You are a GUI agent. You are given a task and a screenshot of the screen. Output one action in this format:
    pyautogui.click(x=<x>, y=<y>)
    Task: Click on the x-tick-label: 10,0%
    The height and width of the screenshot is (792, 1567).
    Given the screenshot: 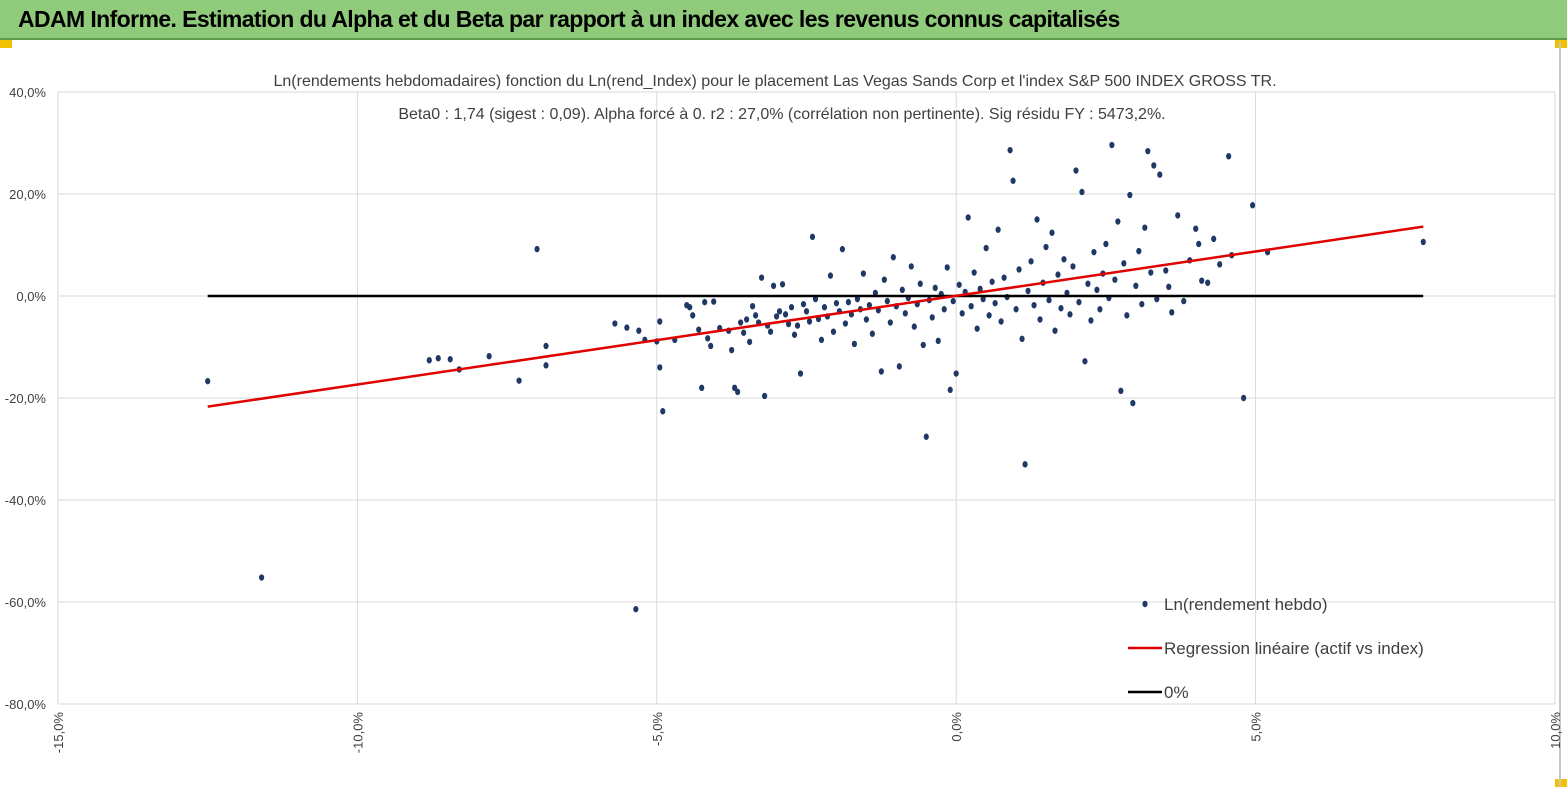 What is the action you would take?
    pyautogui.click(x=1555, y=730)
    